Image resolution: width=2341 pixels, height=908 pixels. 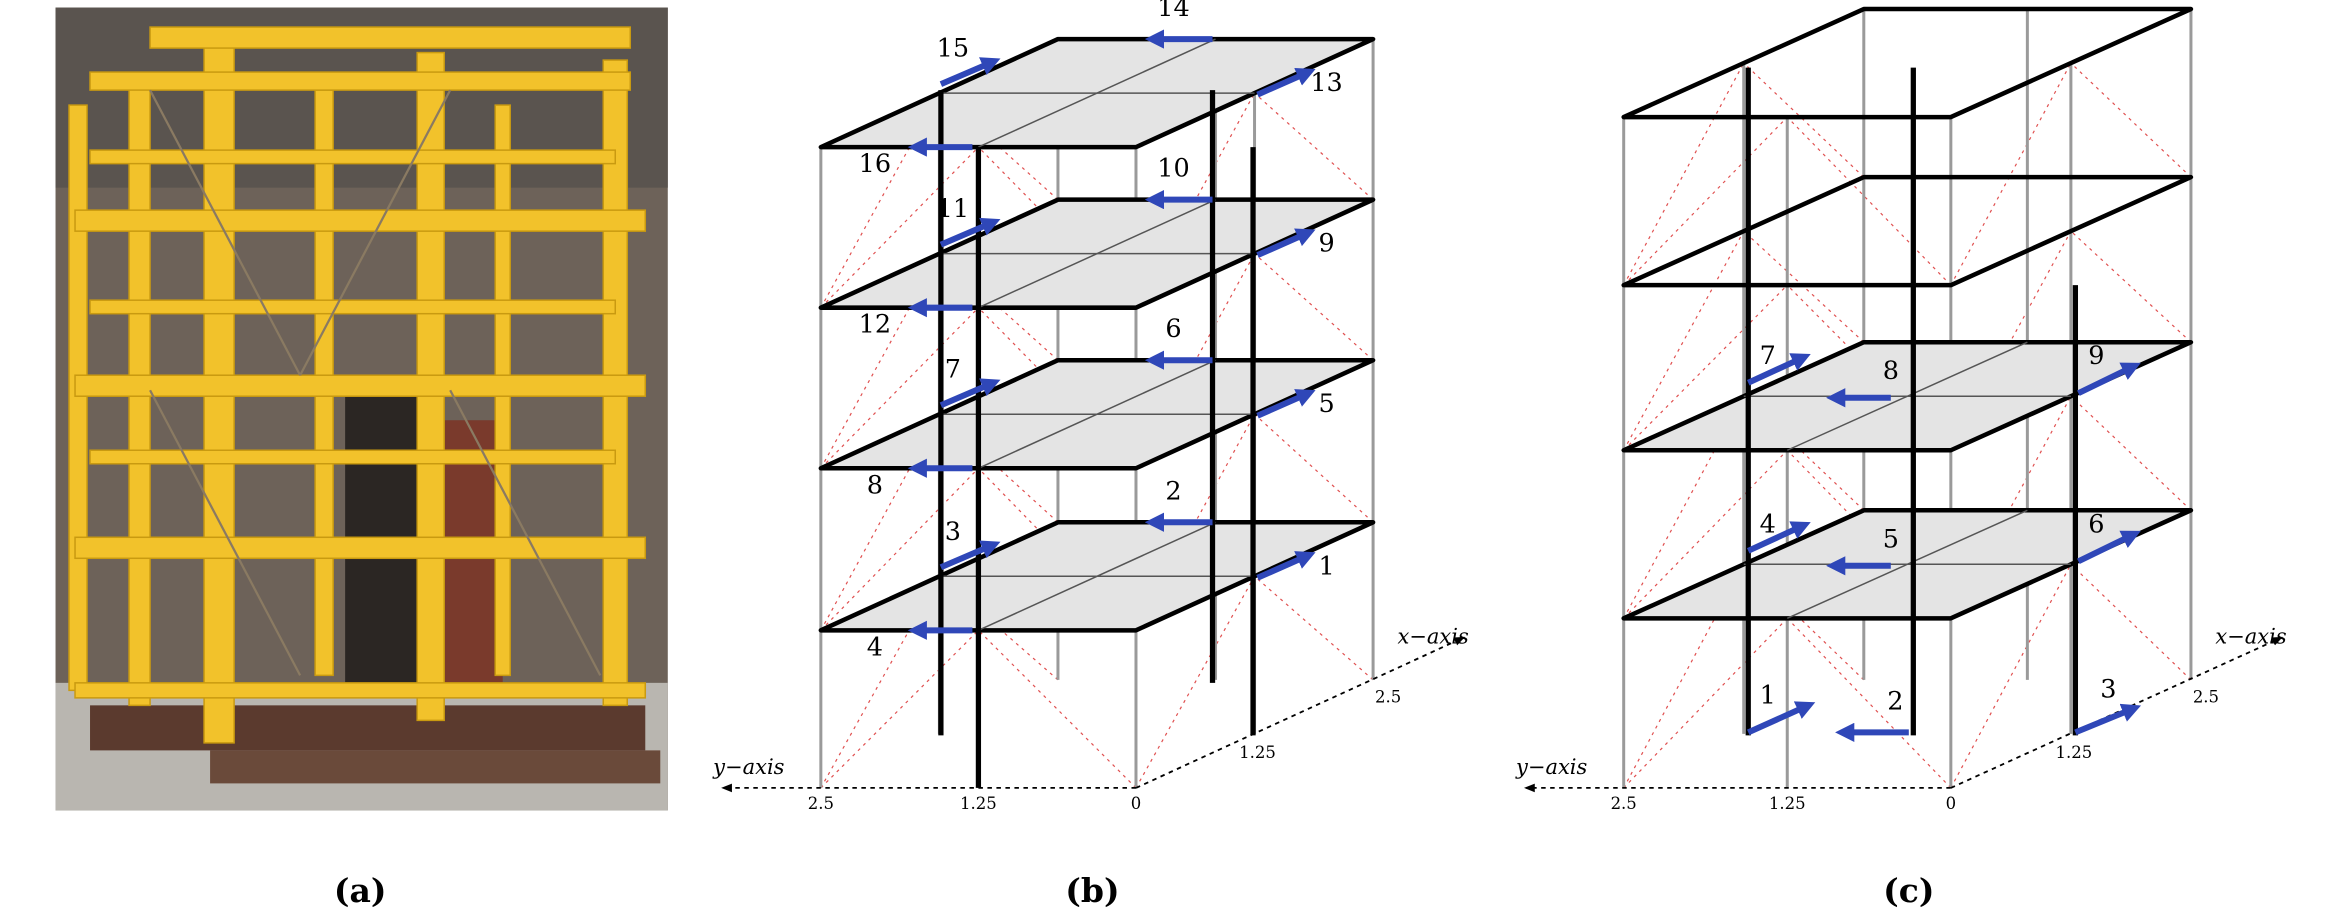 What do you see at coordinates (1326, 83) in the screenshot?
I see `label: 13` at bounding box center [1326, 83].